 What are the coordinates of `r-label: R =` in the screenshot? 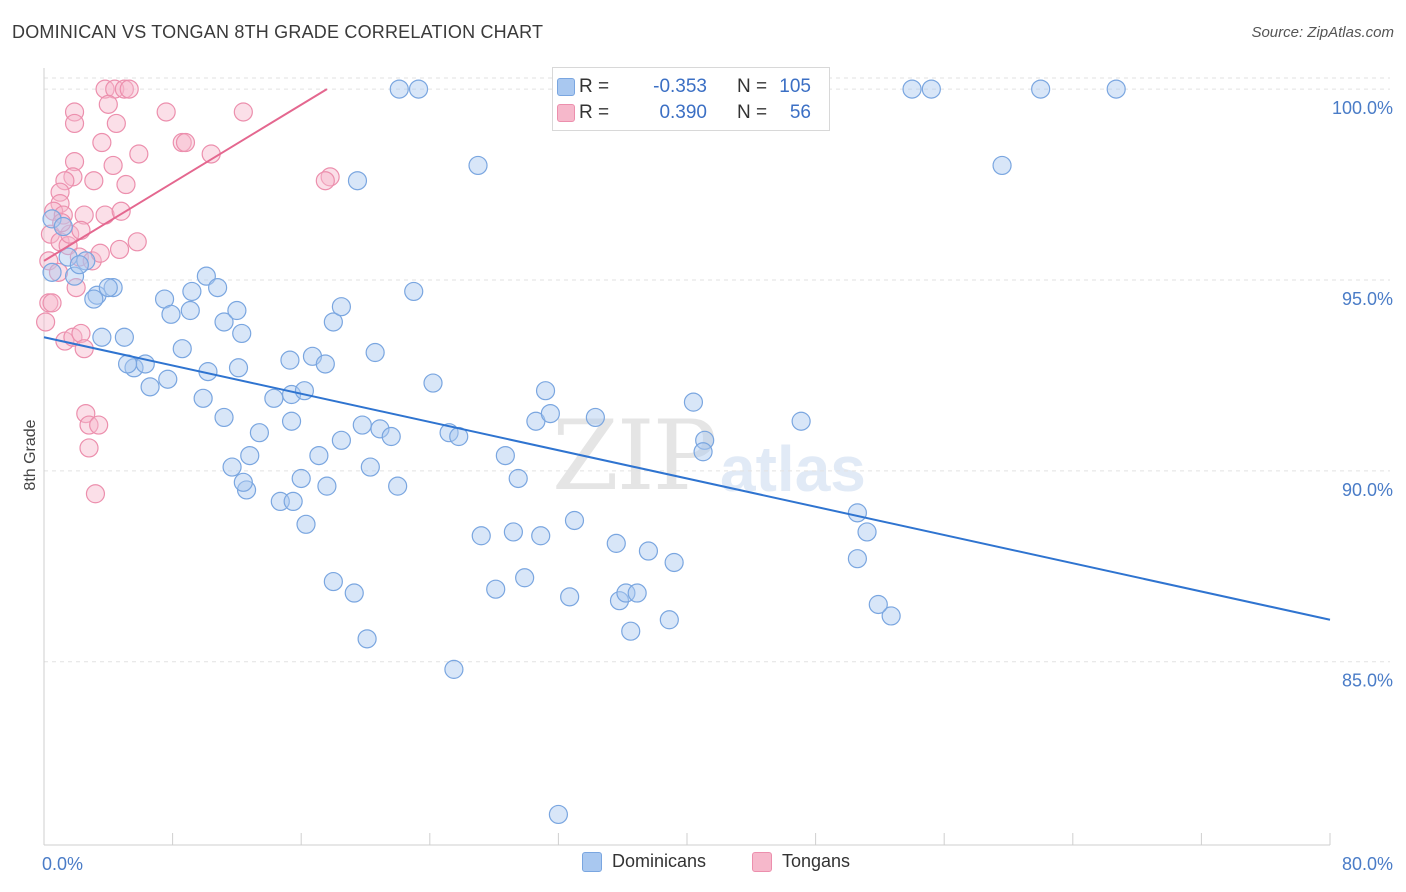 It's located at (594, 86).